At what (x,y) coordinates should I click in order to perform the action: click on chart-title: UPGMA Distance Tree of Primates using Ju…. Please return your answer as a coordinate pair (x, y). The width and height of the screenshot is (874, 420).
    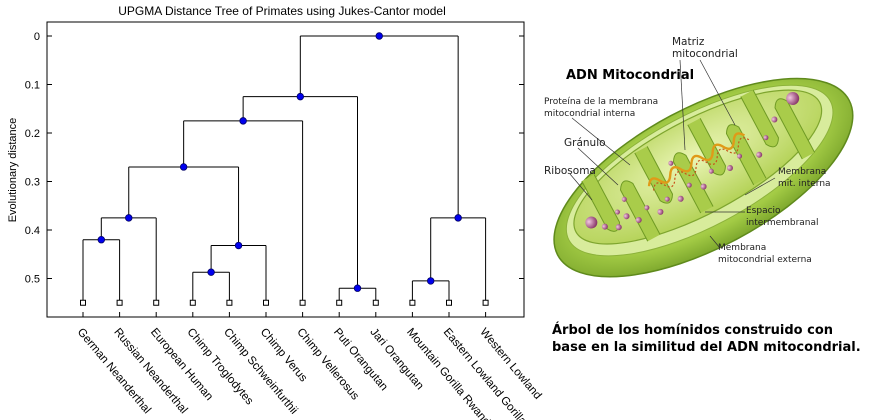
    Looking at the image, I should click on (281, 11).